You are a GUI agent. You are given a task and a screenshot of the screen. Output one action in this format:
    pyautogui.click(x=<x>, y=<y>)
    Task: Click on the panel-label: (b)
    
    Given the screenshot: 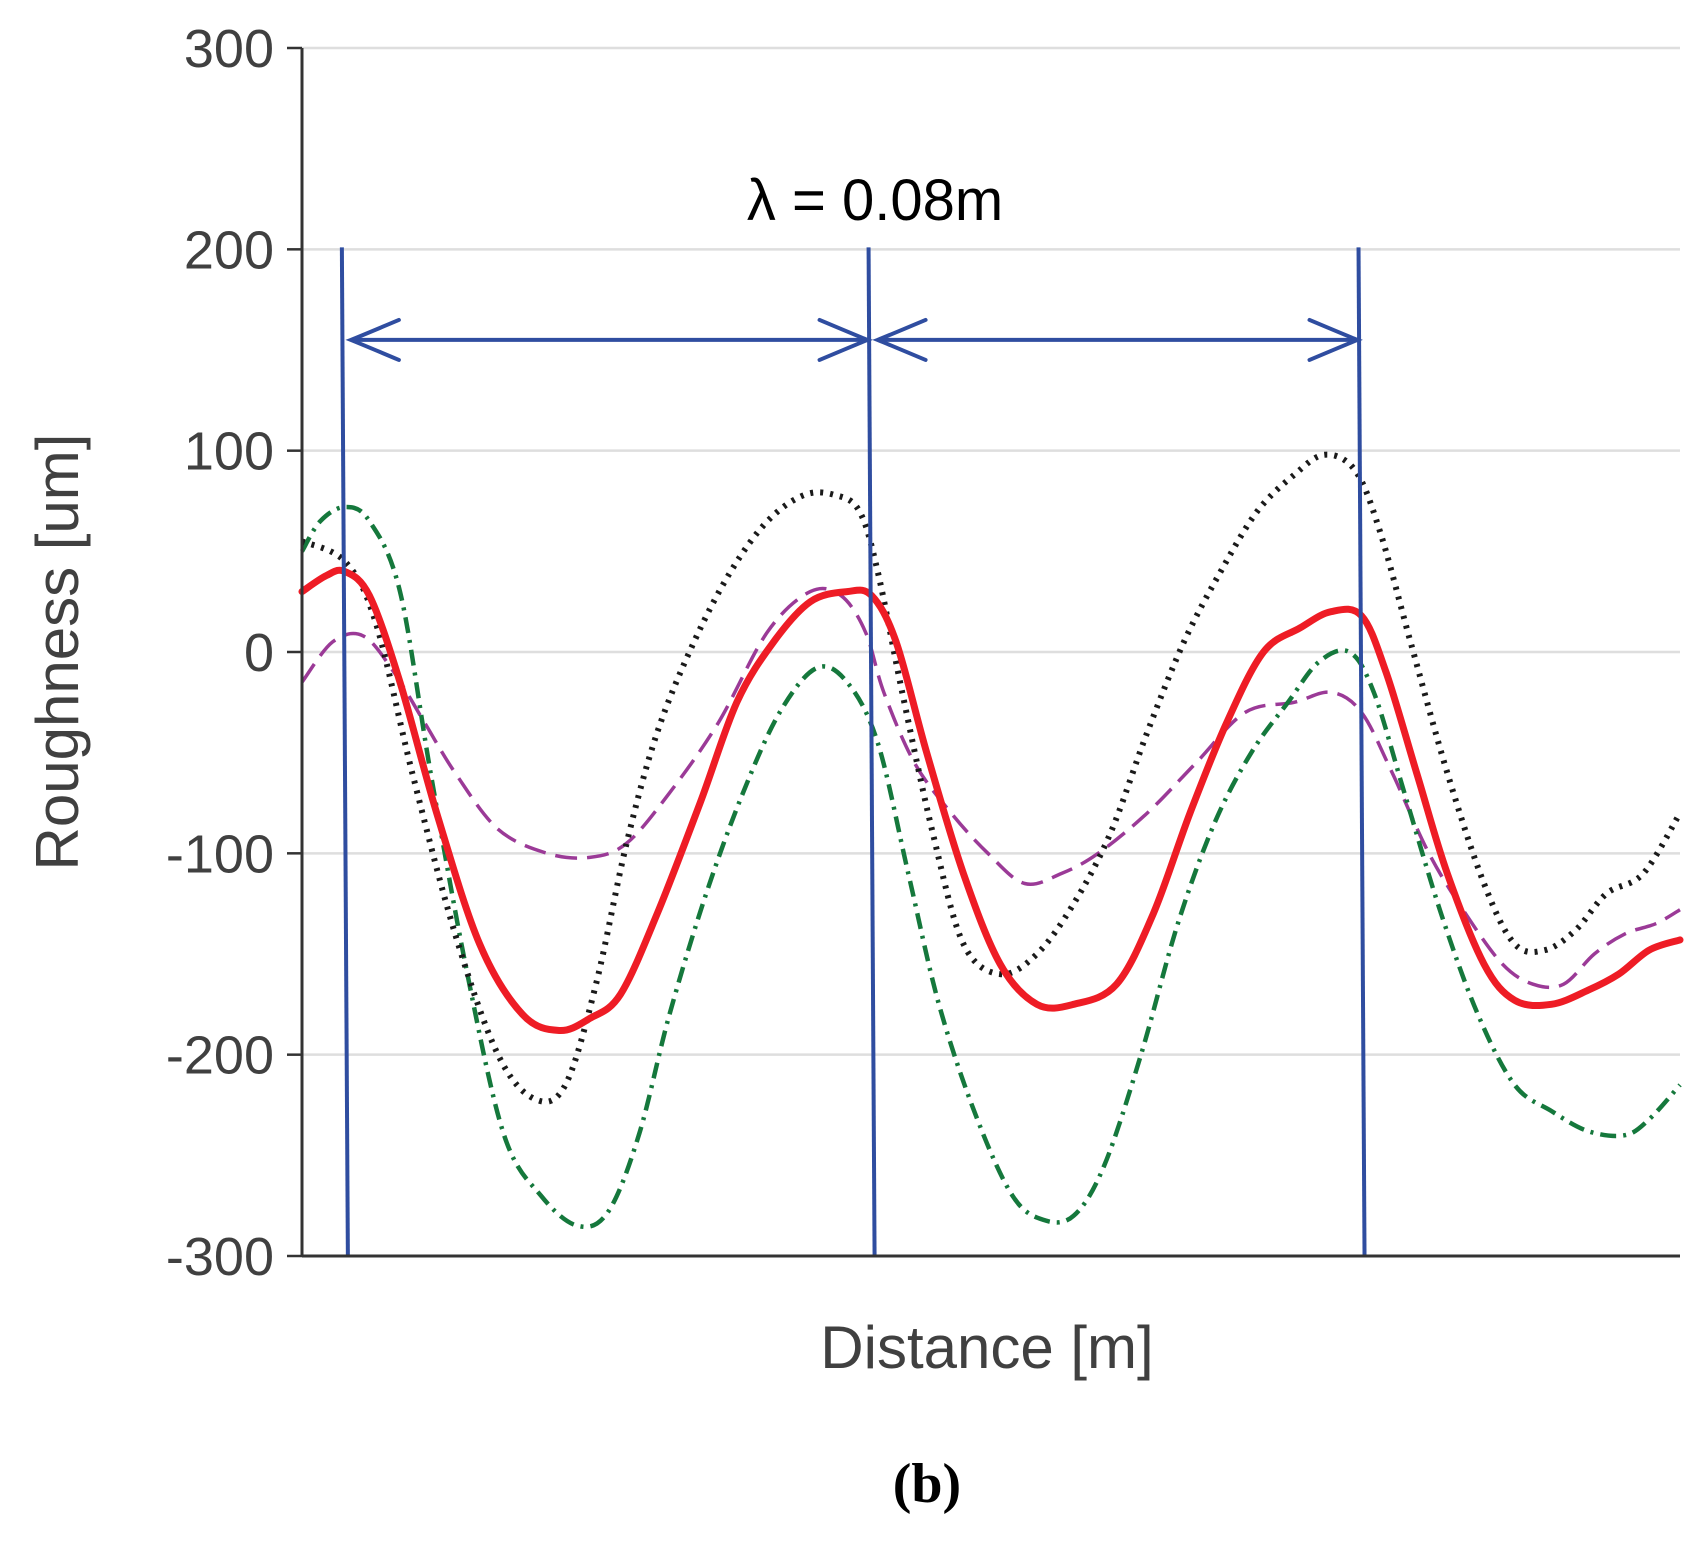 What is the action you would take?
    pyautogui.click(x=927, y=1484)
    